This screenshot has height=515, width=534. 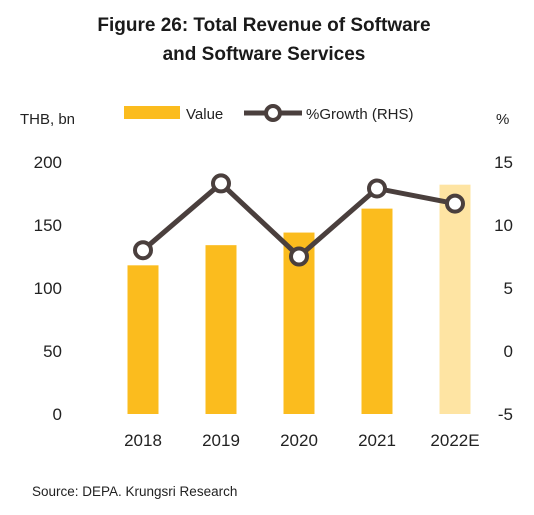 What do you see at coordinates (134, 491) in the screenshot?
I see `source-note: Source: DEPA. Krungsri Research` at bounding box center [134, 491].